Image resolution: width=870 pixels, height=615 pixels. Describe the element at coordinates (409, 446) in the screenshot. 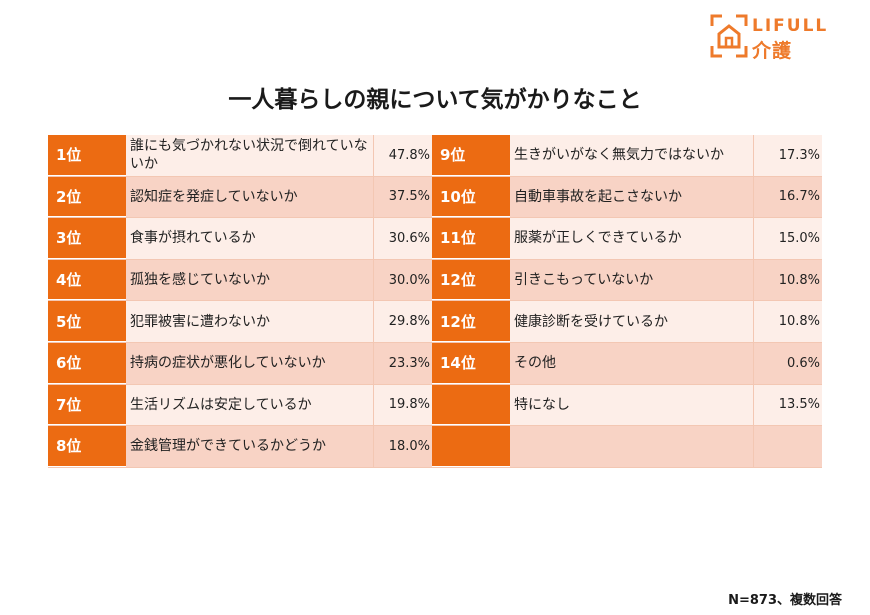

I see `percentage-value: 18.0%` at that location.